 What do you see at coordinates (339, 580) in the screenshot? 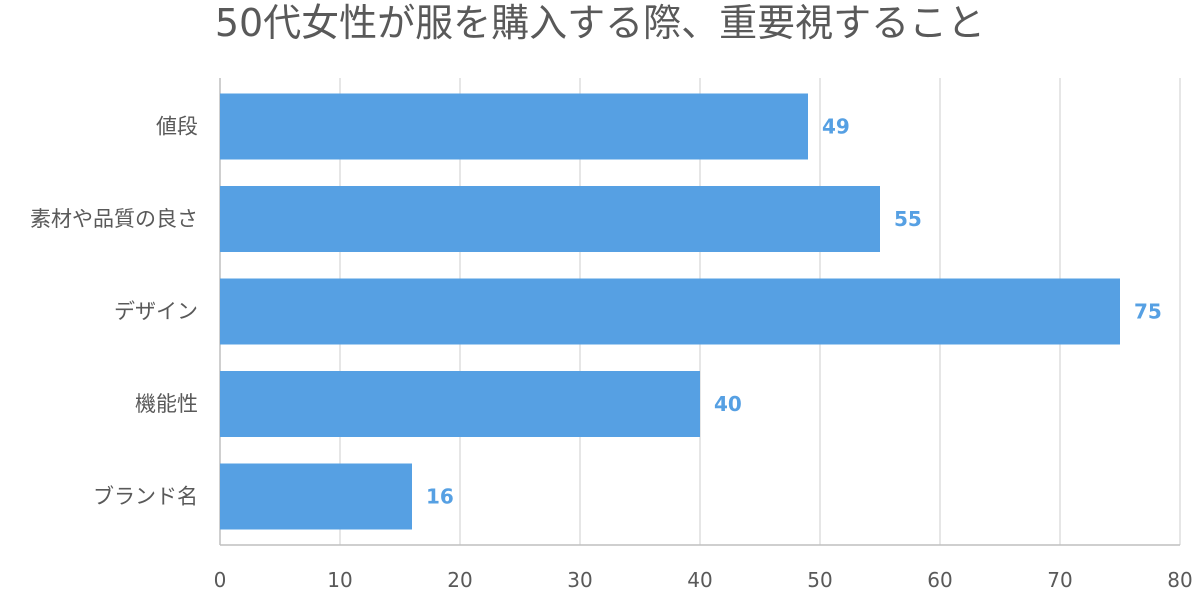
I see `x-tick-label: 10` at bounding box center [339, 580].